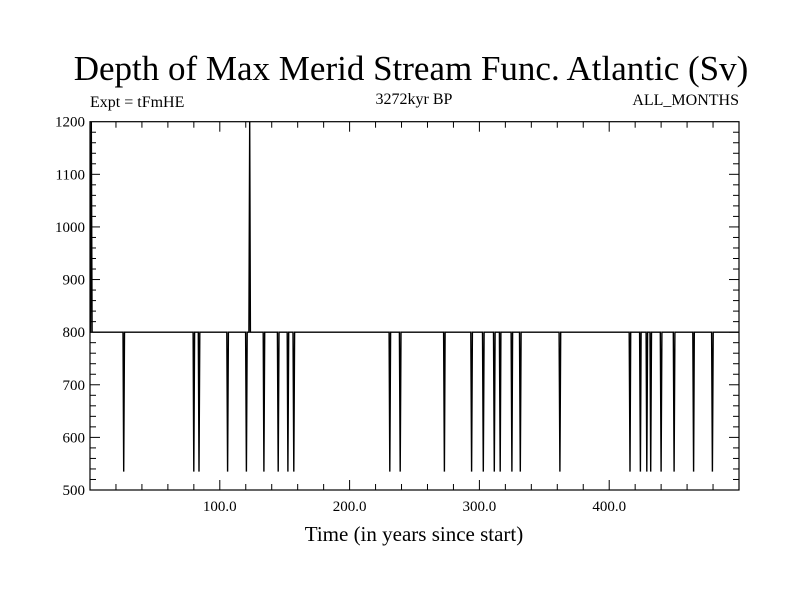 The height and width of the screenshot is (600, 800). I want to click on experiment-label: Expt = tFmHE, so click(137, 102).